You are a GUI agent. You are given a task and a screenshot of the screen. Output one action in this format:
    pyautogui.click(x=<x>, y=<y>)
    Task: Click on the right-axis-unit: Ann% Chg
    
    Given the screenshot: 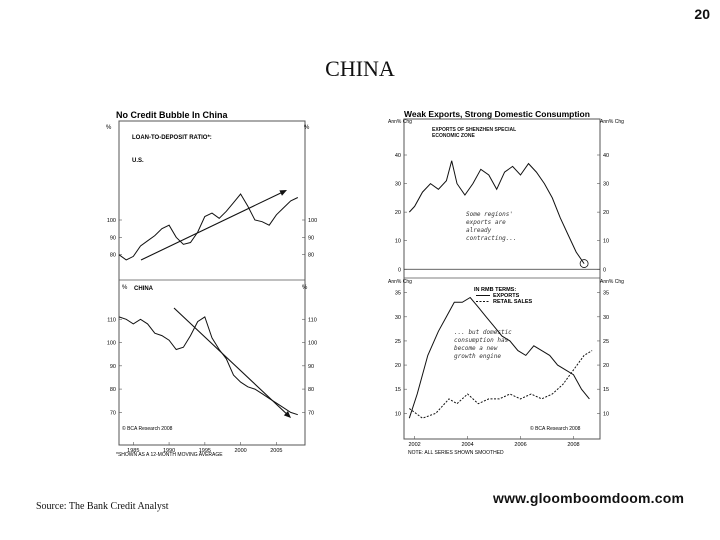 What is the action you would take?
    pyautogui.click(x=612, y=122)
    